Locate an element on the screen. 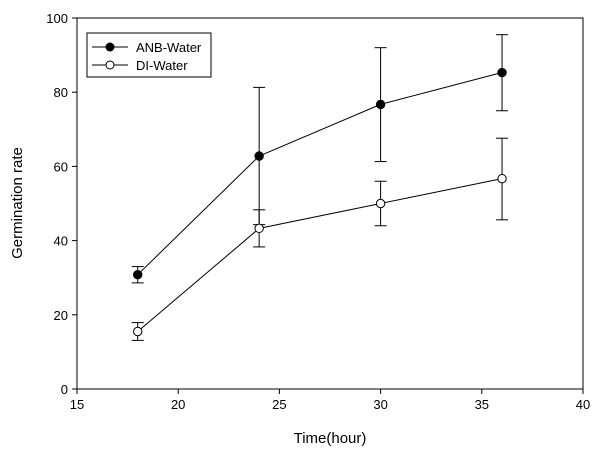 The height and width of the screenshot is (453, 596). x-tick-label: 25 is located at coordinates (279, 404).